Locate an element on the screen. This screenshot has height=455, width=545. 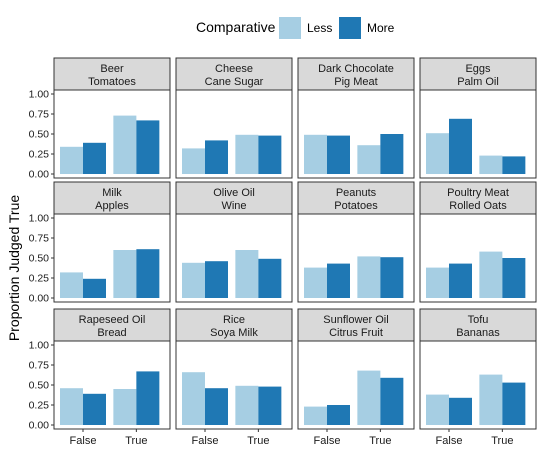
facet-title-line2: Citrus Fruit is located at coordinates (356, 333).